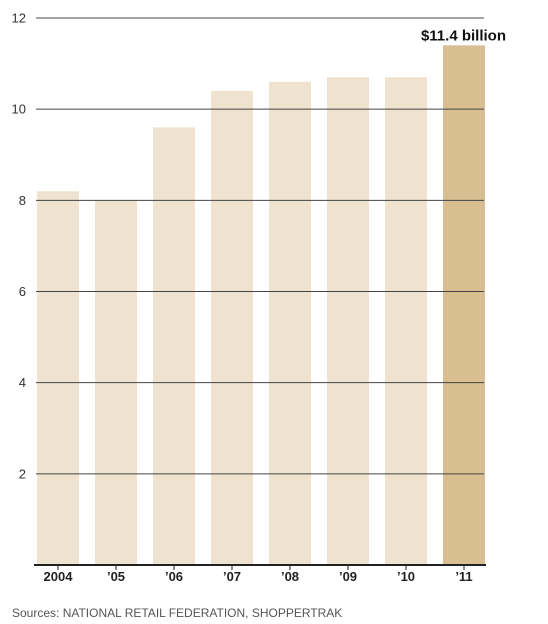  I want to click on x-tick-label-1: ’05, so click(116, 576).